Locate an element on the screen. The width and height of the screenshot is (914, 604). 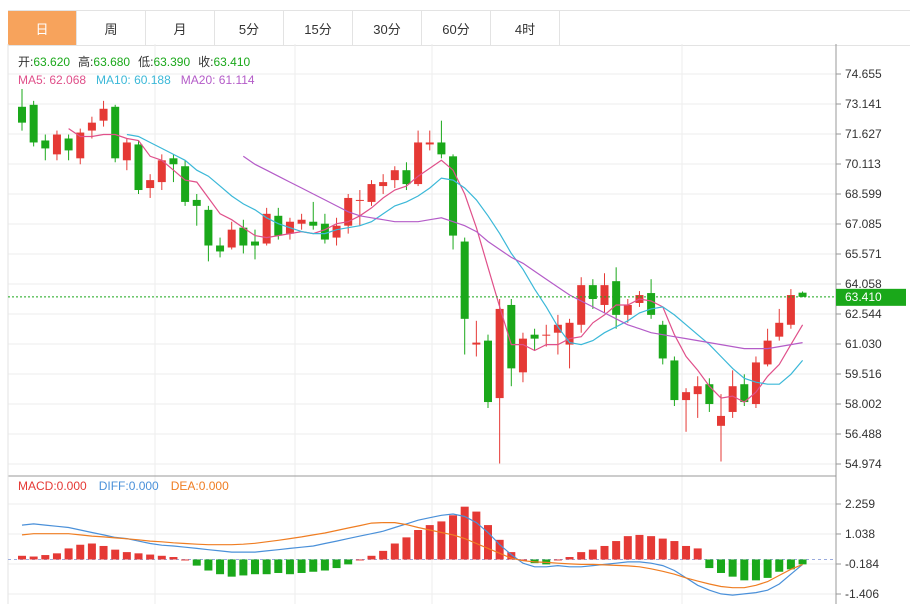
tab-15min: 15分 is located at coordinates (318, 28).